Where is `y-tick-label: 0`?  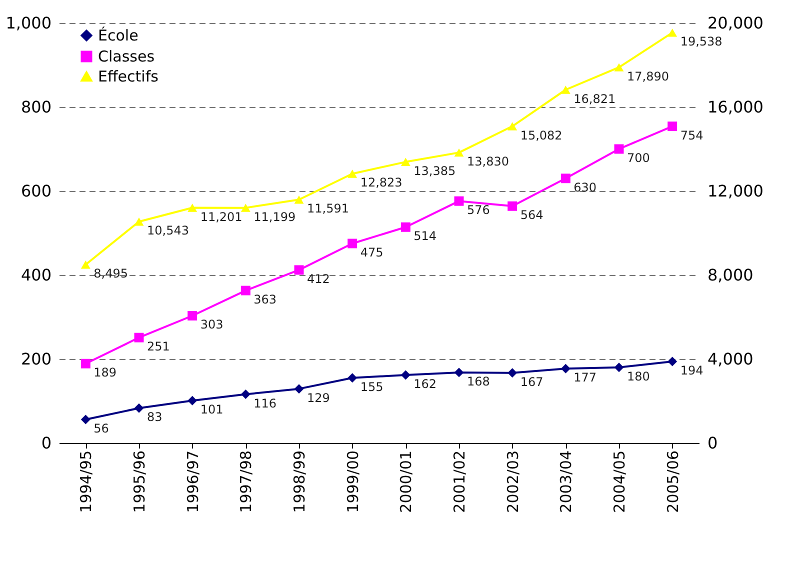
y-tick-label: 0 is located at coordinates (46, 443).